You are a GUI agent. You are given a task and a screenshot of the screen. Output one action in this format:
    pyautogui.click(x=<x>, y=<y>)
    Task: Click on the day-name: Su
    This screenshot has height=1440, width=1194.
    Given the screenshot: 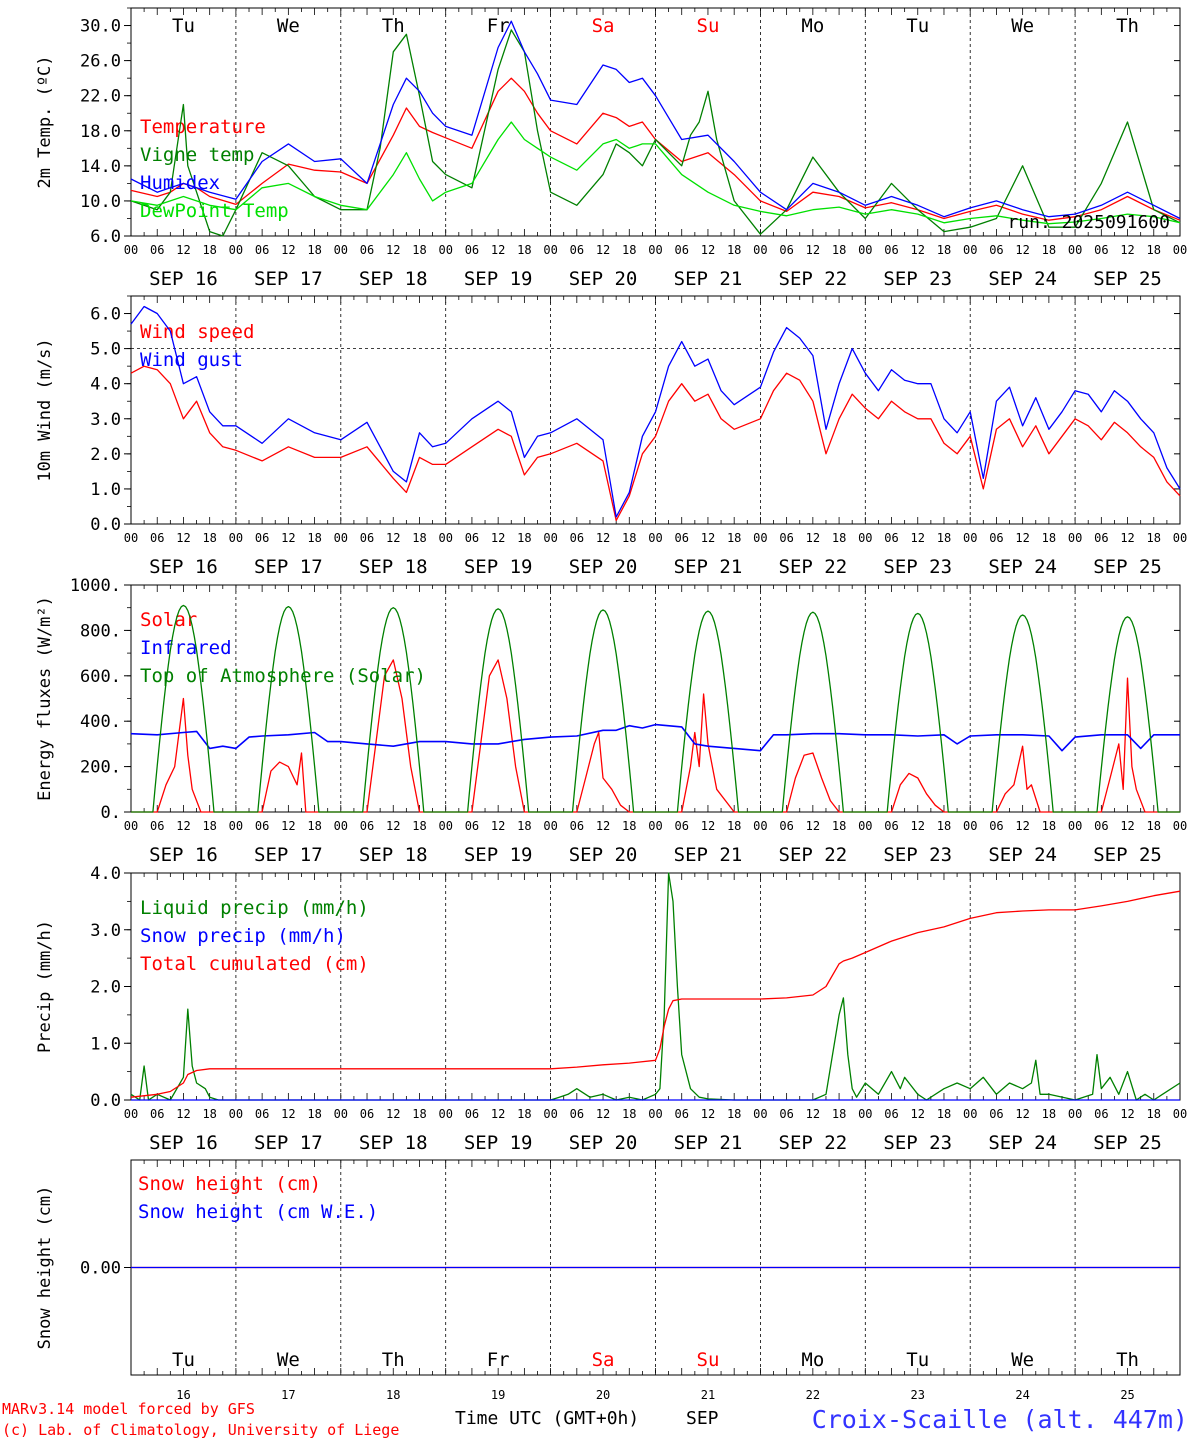 What is the action you would take?
    pyautogui.click(x=708, y=1360)
    